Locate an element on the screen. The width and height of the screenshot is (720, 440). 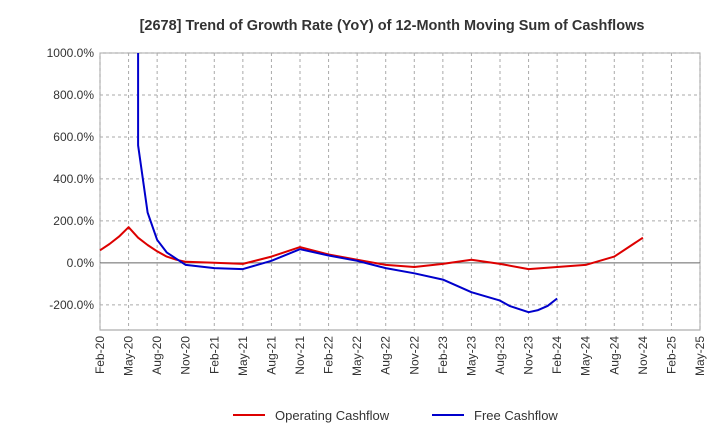
x-tick-label: Aug-24 is located at coordinates (614, 355).